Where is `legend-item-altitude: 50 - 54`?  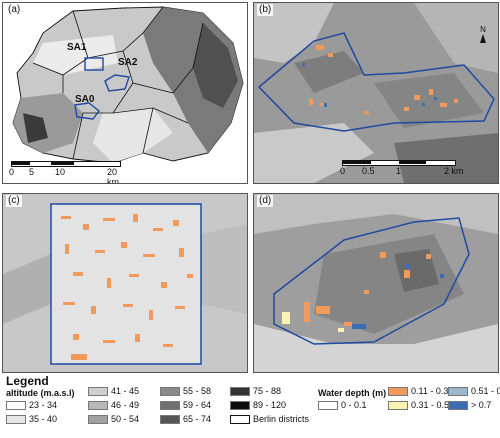
legend-item-altitude: 50 - 54 is located at coordinates (113, 419).